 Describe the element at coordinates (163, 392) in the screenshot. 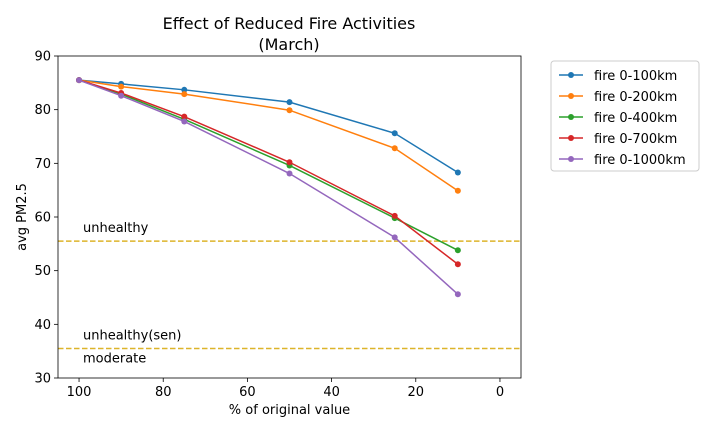

I see `x-tick-label-1: 80` at that location.